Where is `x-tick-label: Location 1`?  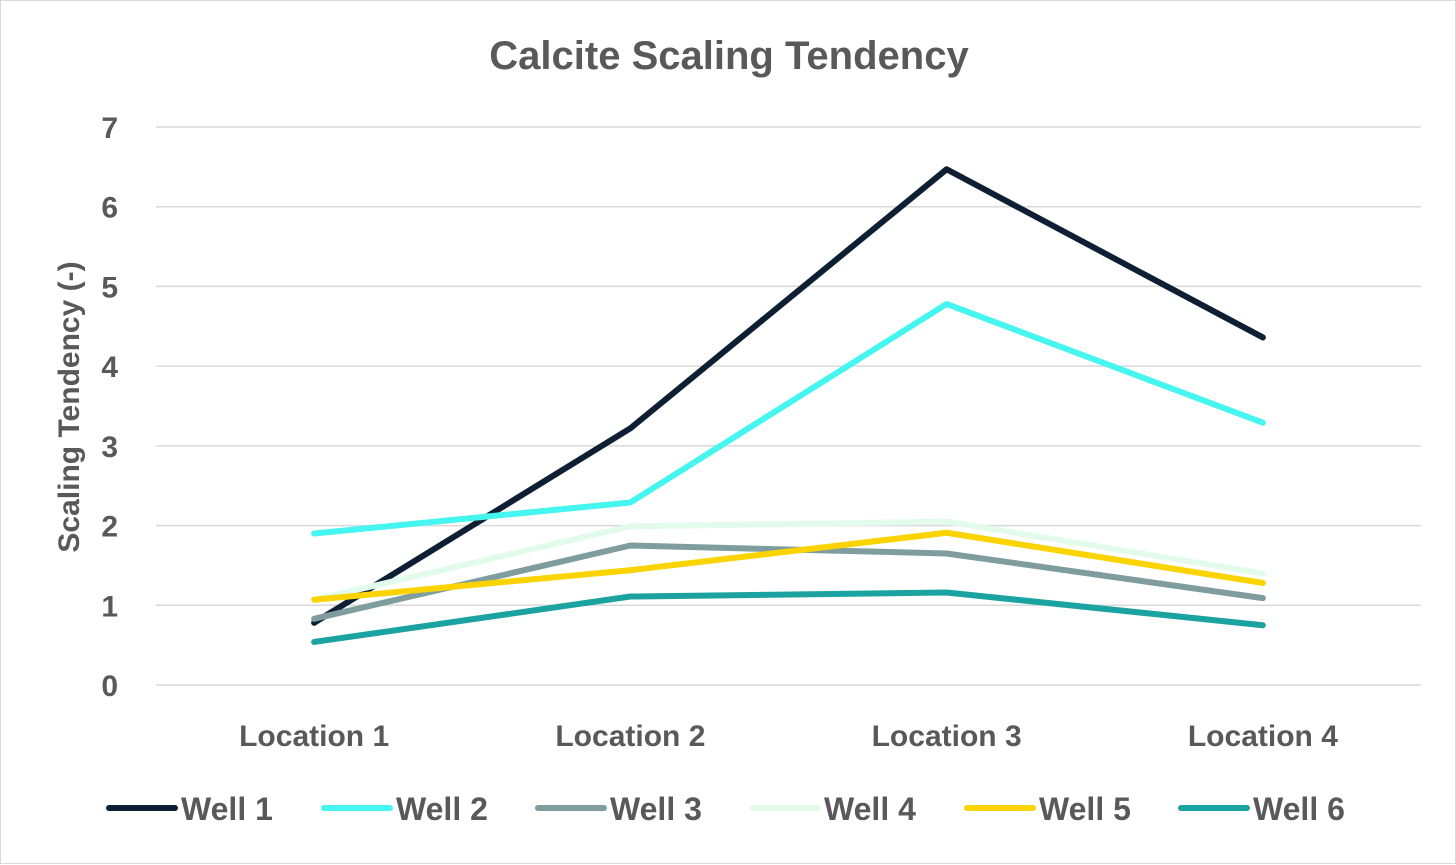
x-tick-label: Location 1 is located at coordinates (314, 736).